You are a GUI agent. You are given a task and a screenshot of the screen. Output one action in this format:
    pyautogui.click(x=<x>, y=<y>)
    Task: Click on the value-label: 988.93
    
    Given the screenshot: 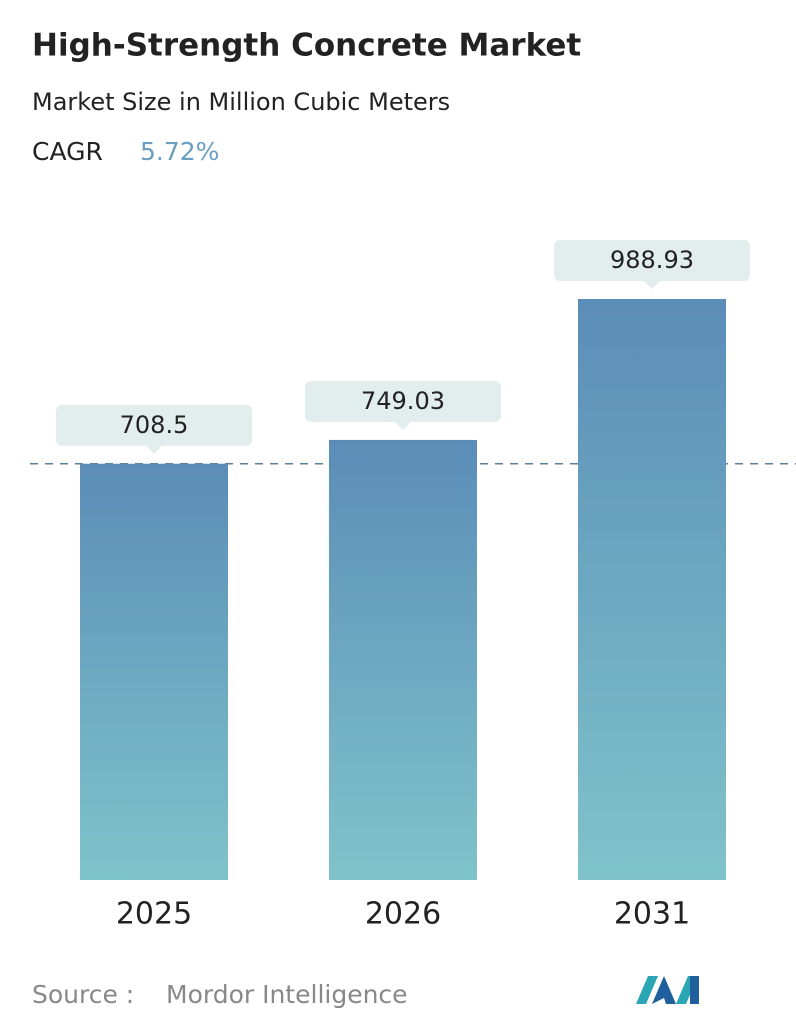 What is the action you would take?
    pyautogui.click(x=652, y=260)
    